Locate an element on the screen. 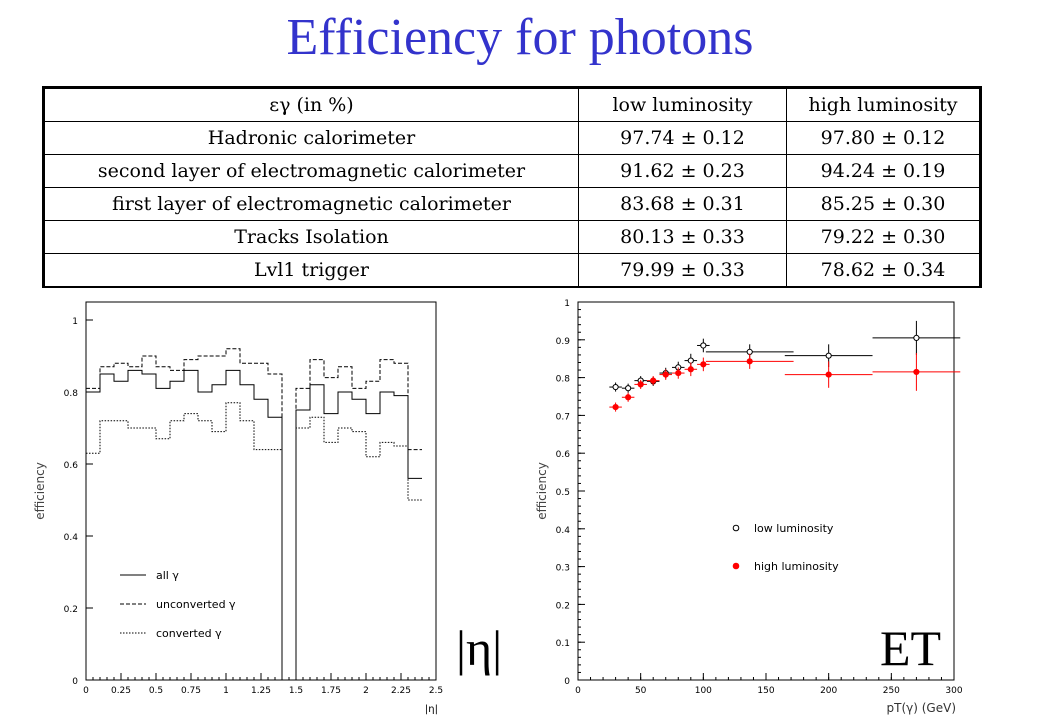  table-row: Lvl1 trigger 79.99 ± 0.33 78.62 ± 0.34 is located at coordinates (512, 270).